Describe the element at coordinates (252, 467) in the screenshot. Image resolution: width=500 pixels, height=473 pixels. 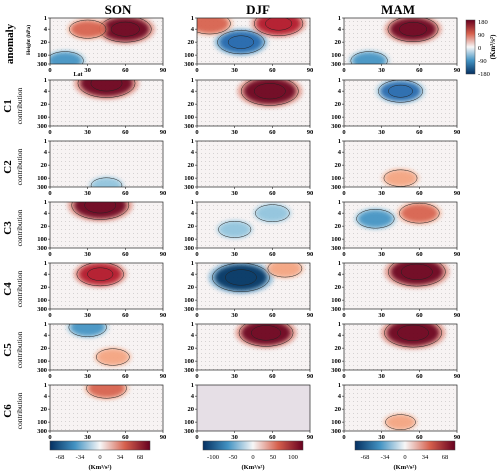
I see `colorbar-unit-djf: (Km³/s²)` at that location.